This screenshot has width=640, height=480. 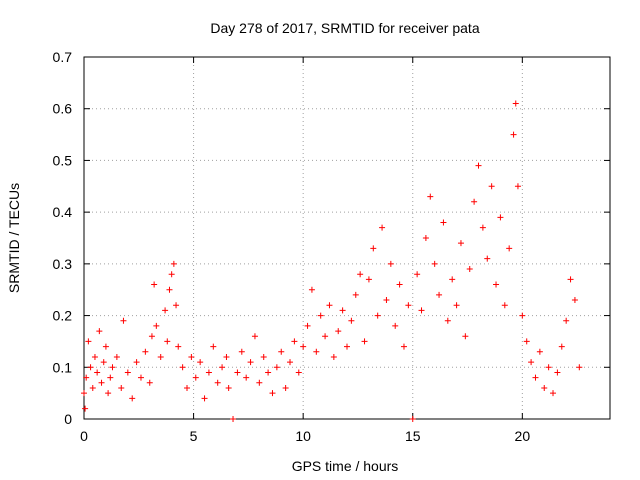 What do you see at coordinates (523, 436) in the screenshot?
I see `x-tick-label: 20` at bounding box center [523, 436].